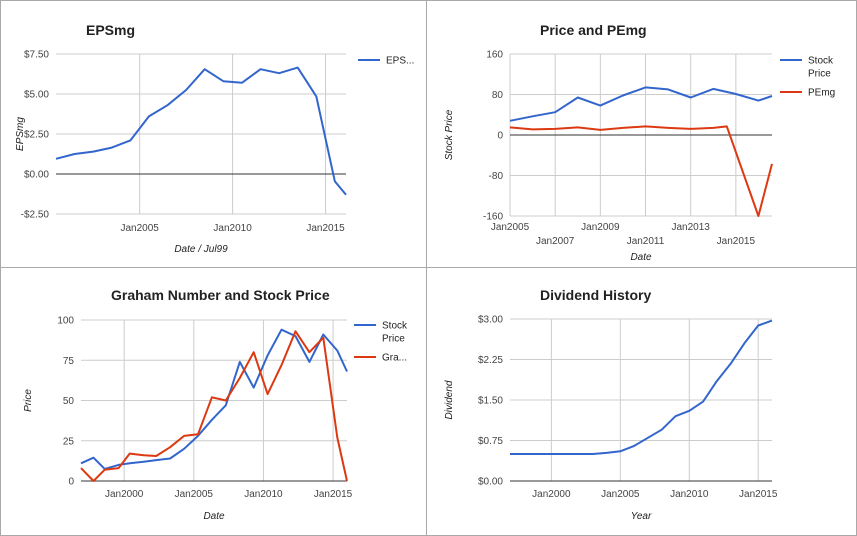 The height and width of the screenshot is (536, 857). Describe the element at coordinates (69, 361) in the screenshot. I see `graham-y-tick-label: 75` at that location.